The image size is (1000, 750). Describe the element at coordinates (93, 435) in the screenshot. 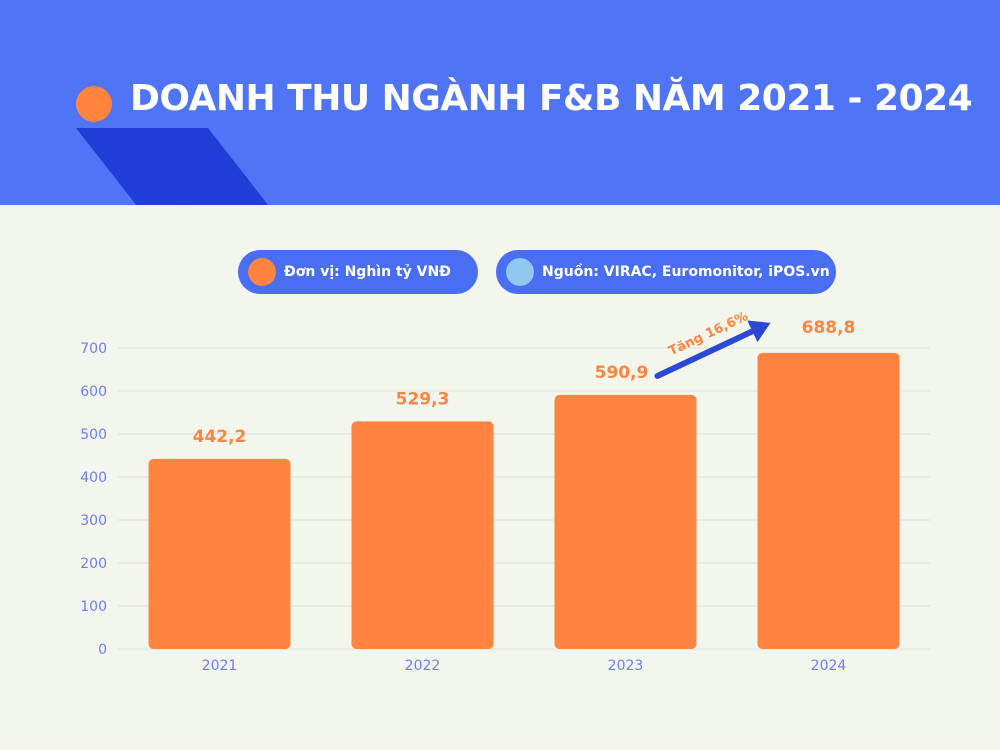

I see `y-tick-label: 500` at that location.